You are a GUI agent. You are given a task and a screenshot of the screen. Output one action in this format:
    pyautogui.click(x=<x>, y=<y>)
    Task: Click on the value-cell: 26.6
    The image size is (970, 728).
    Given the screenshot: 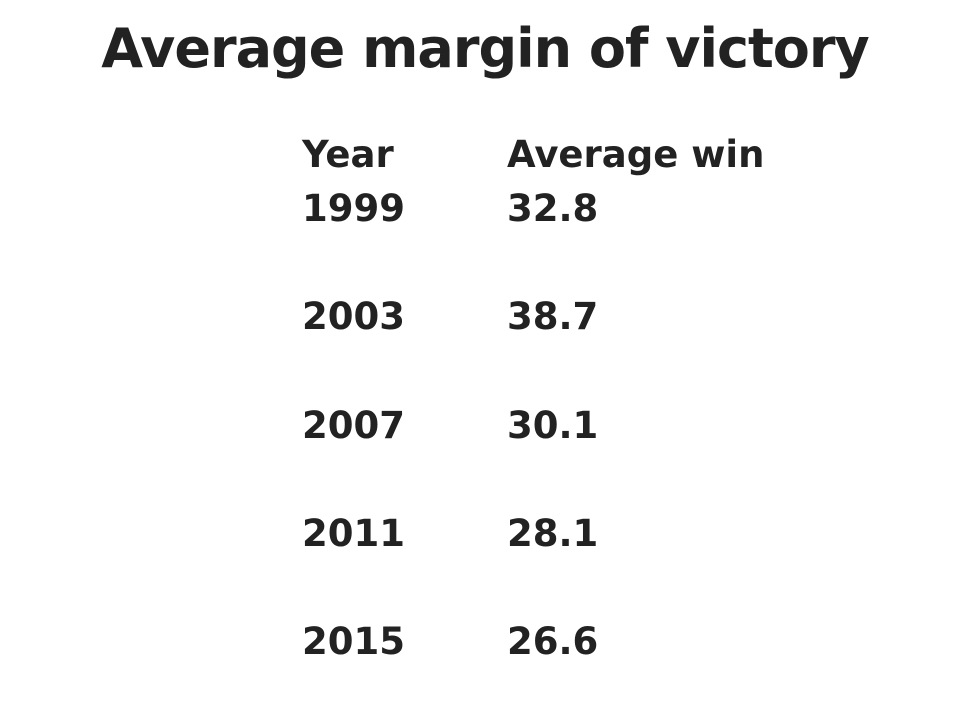 What is the action you would take?
    pyautogui.click(x=553, y=642)
    